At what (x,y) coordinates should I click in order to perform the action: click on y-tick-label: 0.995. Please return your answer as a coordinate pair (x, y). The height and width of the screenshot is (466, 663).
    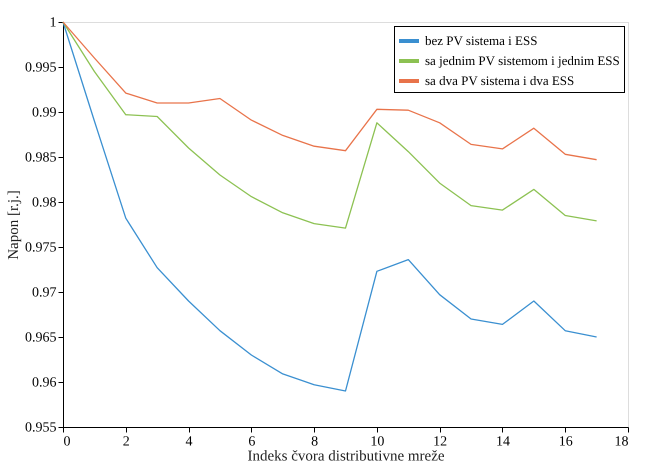
    Looking at the image, I should click on (40, 68).